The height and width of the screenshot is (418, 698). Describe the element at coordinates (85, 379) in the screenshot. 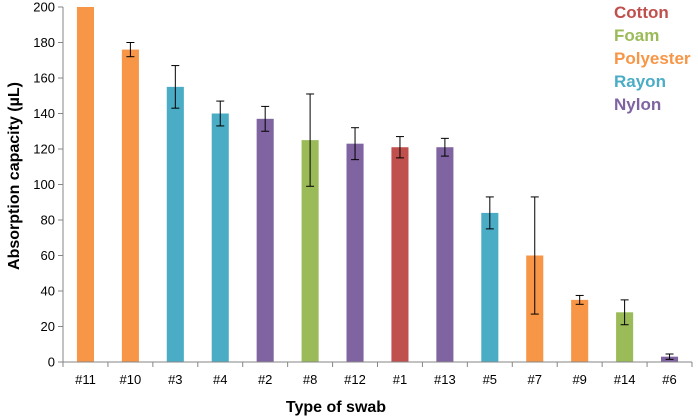

I see `x-tick-label: #11` at that location.